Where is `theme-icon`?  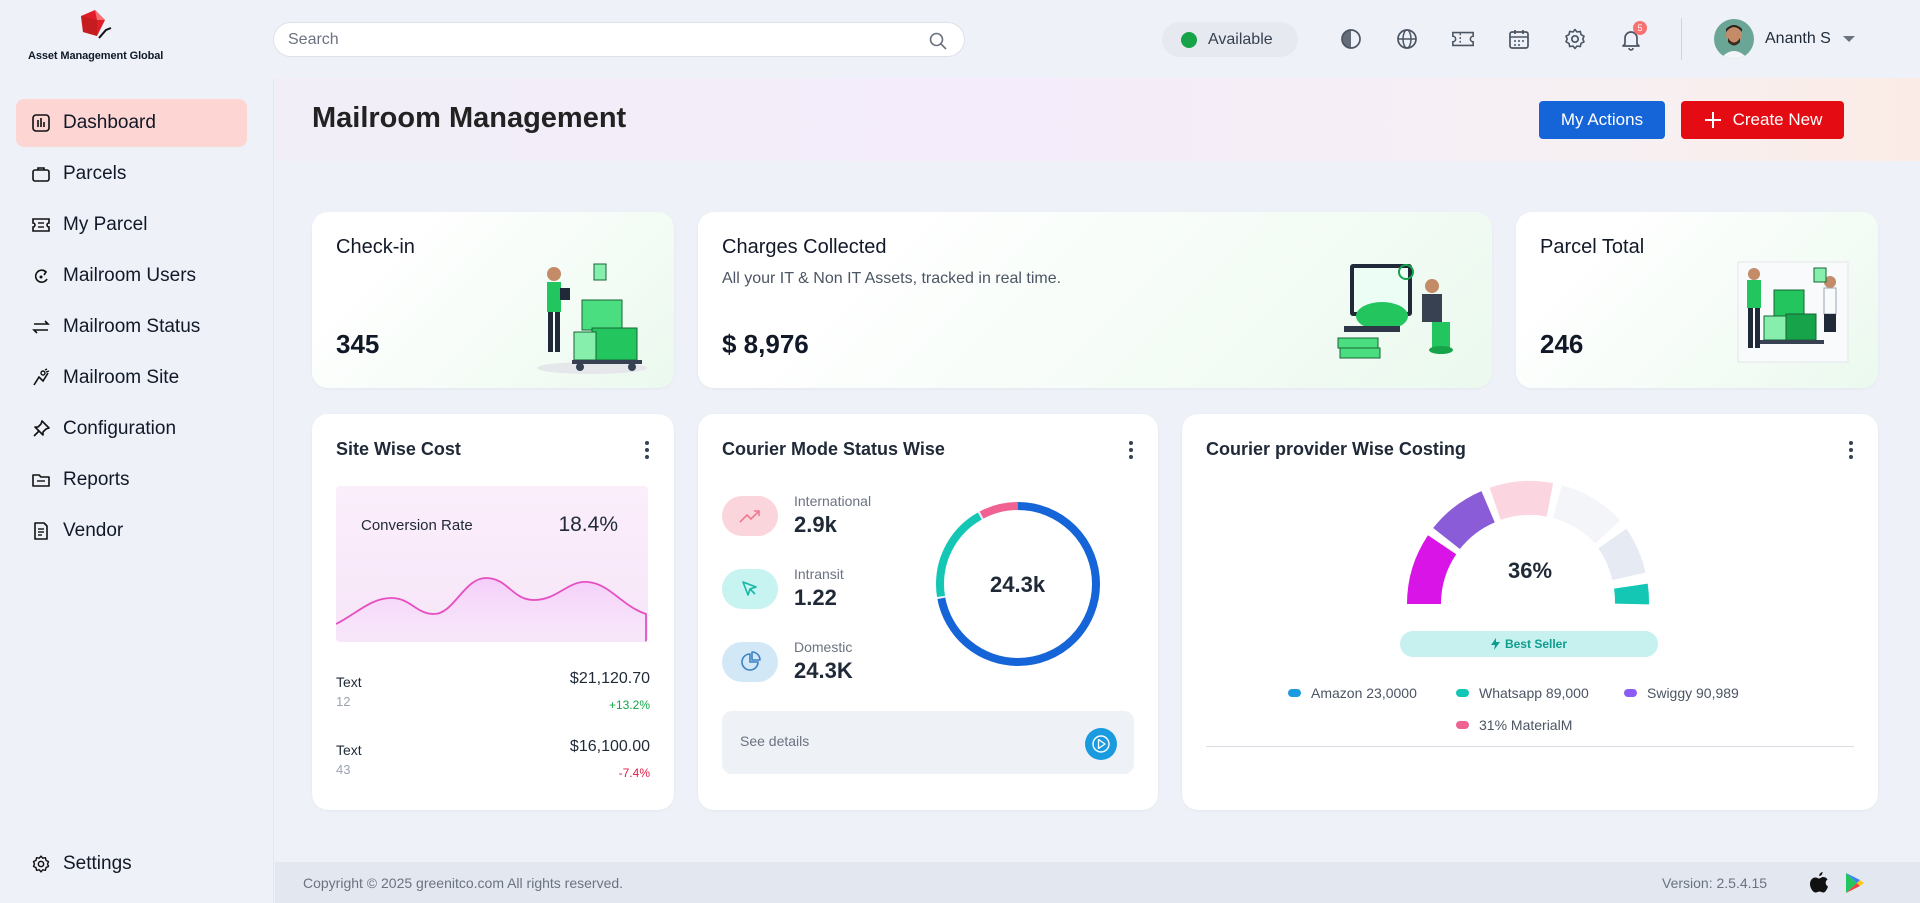 theme-icon is located at coordinates (1351, 39).